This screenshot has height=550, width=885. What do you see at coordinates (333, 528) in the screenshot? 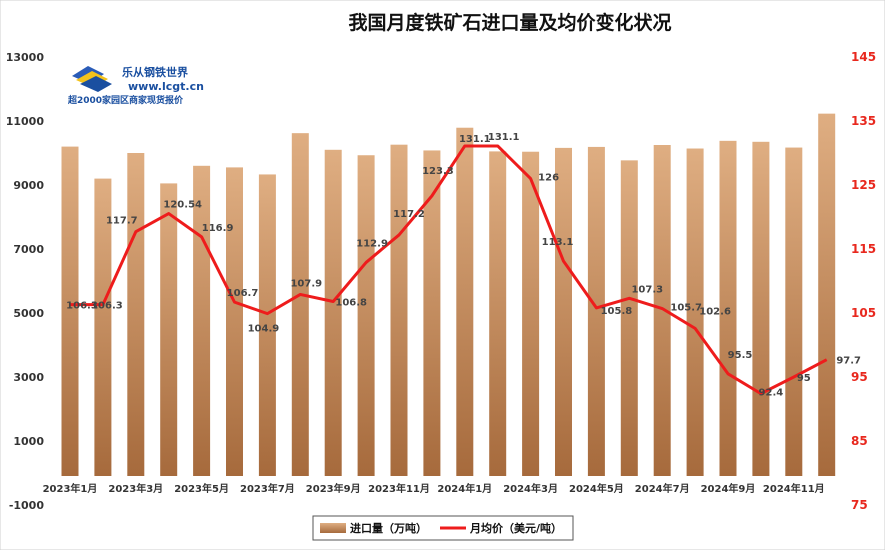
I see `legend-bar-swatch` at bounding box center [333, 528].